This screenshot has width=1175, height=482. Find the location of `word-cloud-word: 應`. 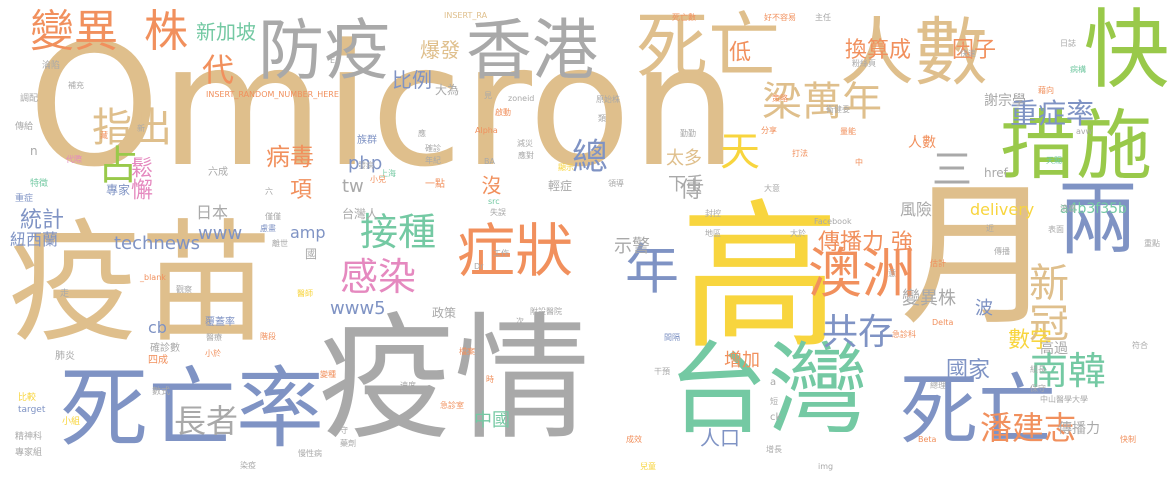

word-cloud-word: 應 is located at coordinates (422, 133).